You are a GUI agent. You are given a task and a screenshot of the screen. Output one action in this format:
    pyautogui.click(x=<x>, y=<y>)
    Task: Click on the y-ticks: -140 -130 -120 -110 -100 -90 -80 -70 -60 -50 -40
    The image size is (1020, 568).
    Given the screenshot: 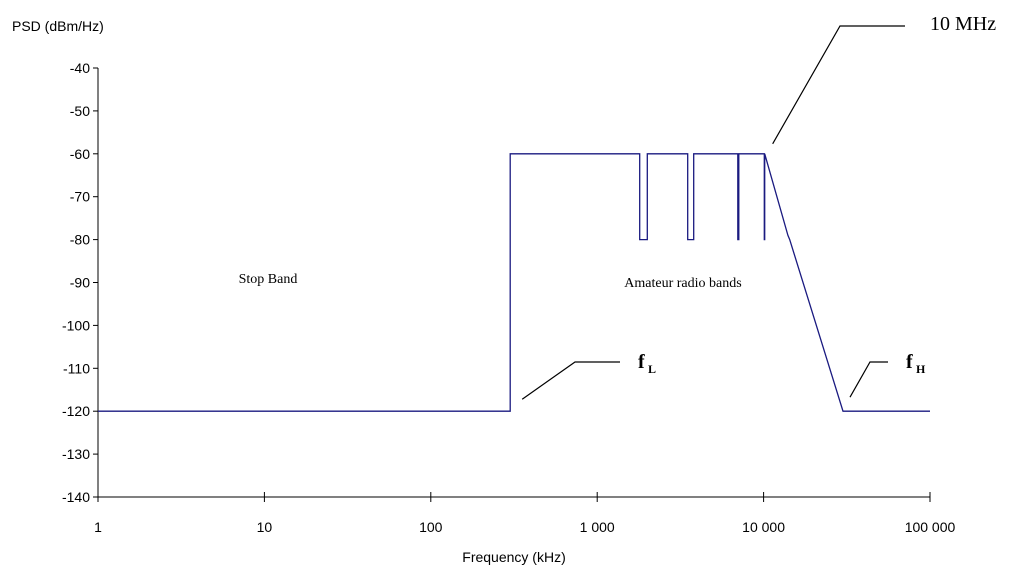 What is the action you would take?
    pyautogui.click(x=80, y=282)
    